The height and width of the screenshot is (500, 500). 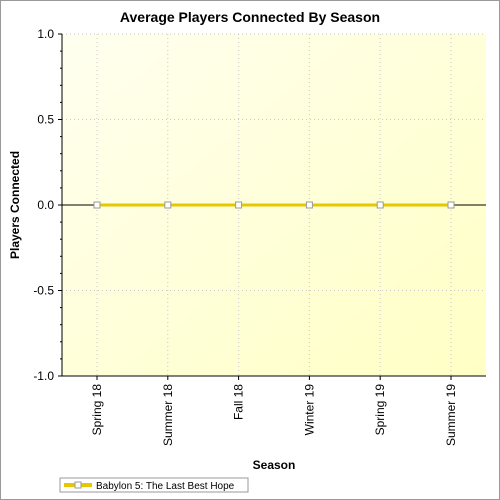 I want to click on legend-marker, so click(x=78, y=485).